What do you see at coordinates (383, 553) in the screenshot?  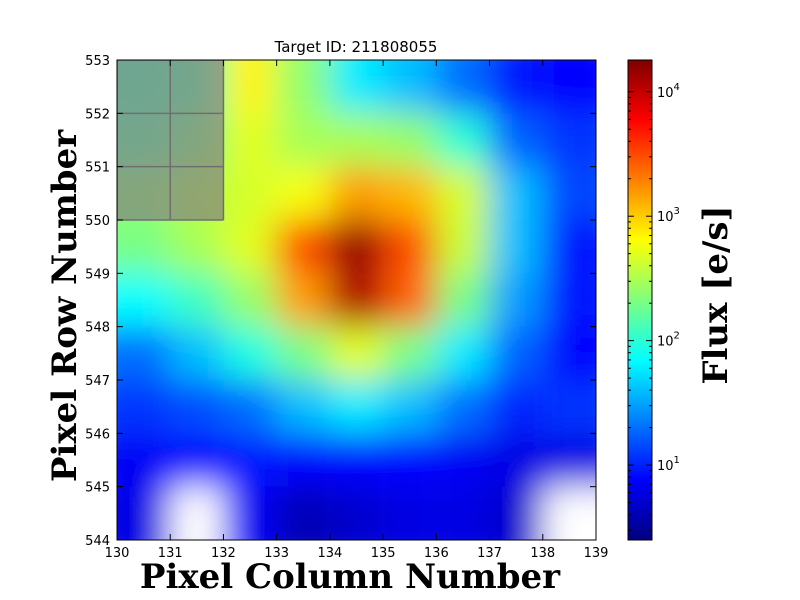 I see `x-tick-label: 135` at bounding box center [383, 553].